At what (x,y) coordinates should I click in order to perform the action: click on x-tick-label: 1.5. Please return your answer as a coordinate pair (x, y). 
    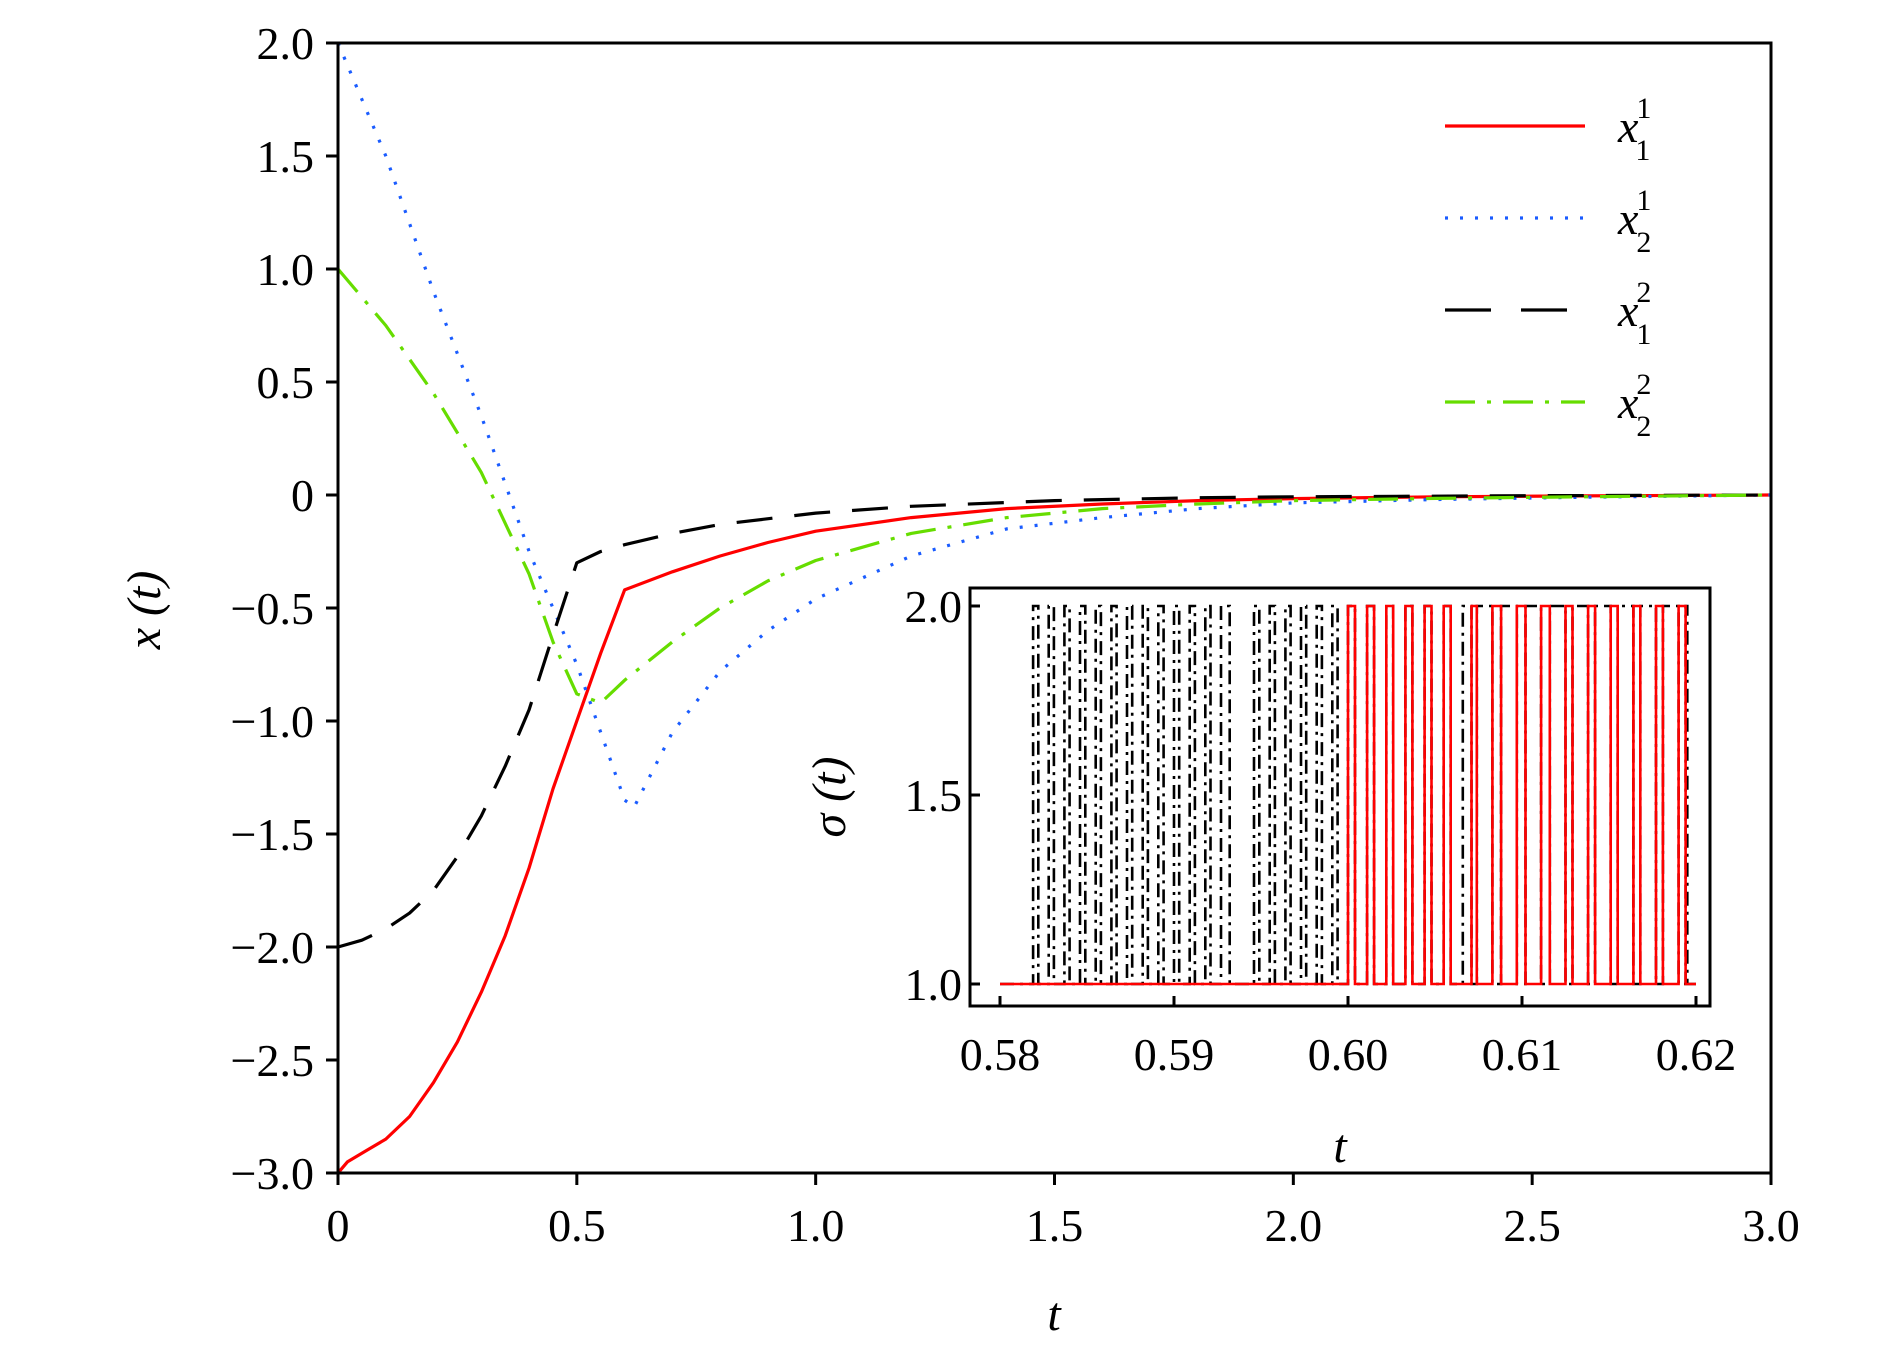
    Looking at the image, I should click on (1055, 1225).